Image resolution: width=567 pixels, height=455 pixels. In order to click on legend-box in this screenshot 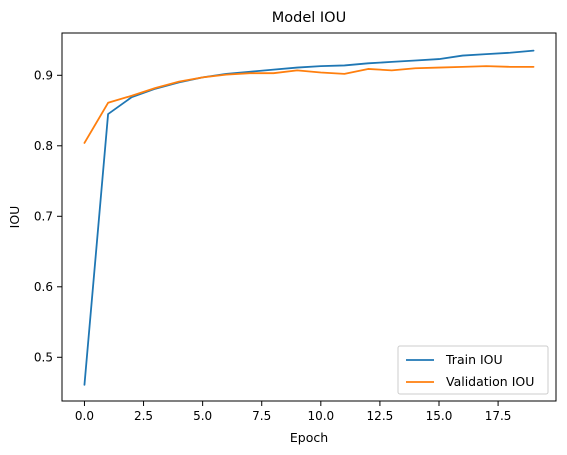, I will do `click(473, 370)`.